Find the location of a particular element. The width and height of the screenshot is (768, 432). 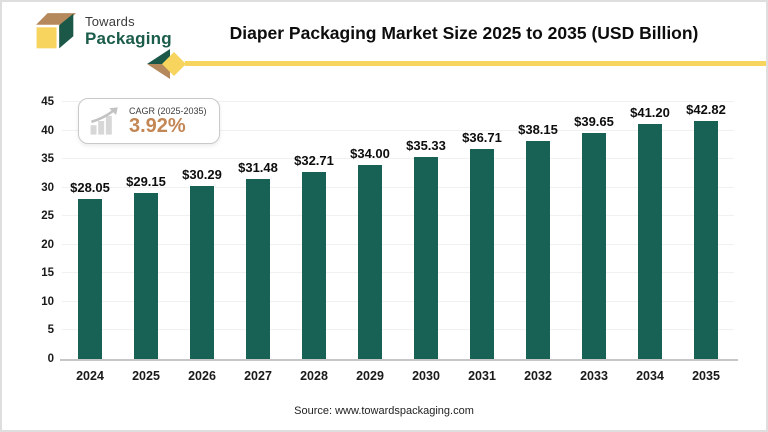

bar-column: $31.48 is located at coordinates (258, 230).